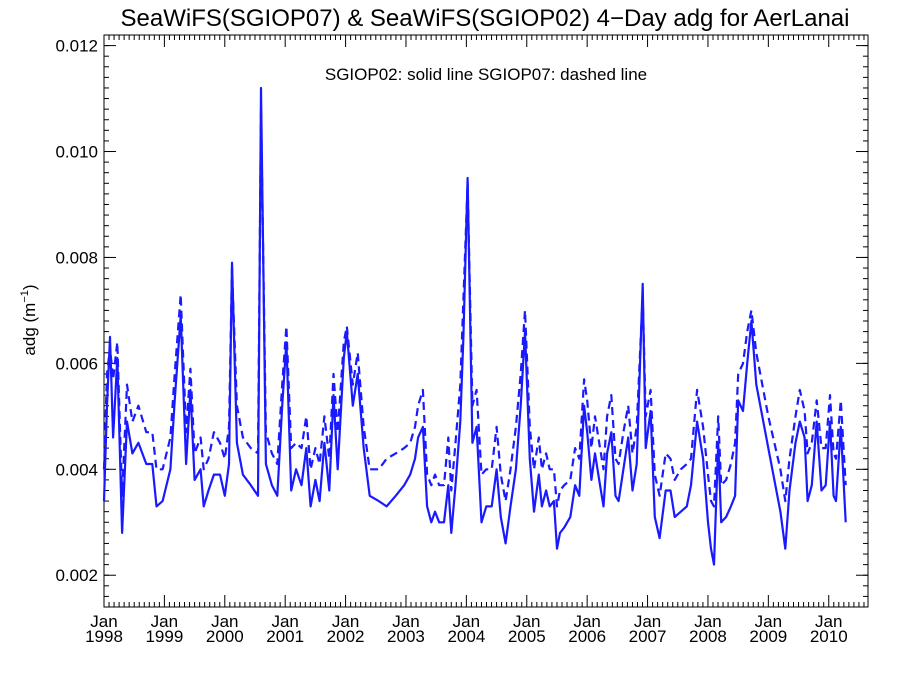 This screenshot has height=675, width=900. Describe the element at coordinates (486, 74) in the screenshot. I see `legend-annotation: SGIOP02: solid line SGIOP07: dashed line` at that location.